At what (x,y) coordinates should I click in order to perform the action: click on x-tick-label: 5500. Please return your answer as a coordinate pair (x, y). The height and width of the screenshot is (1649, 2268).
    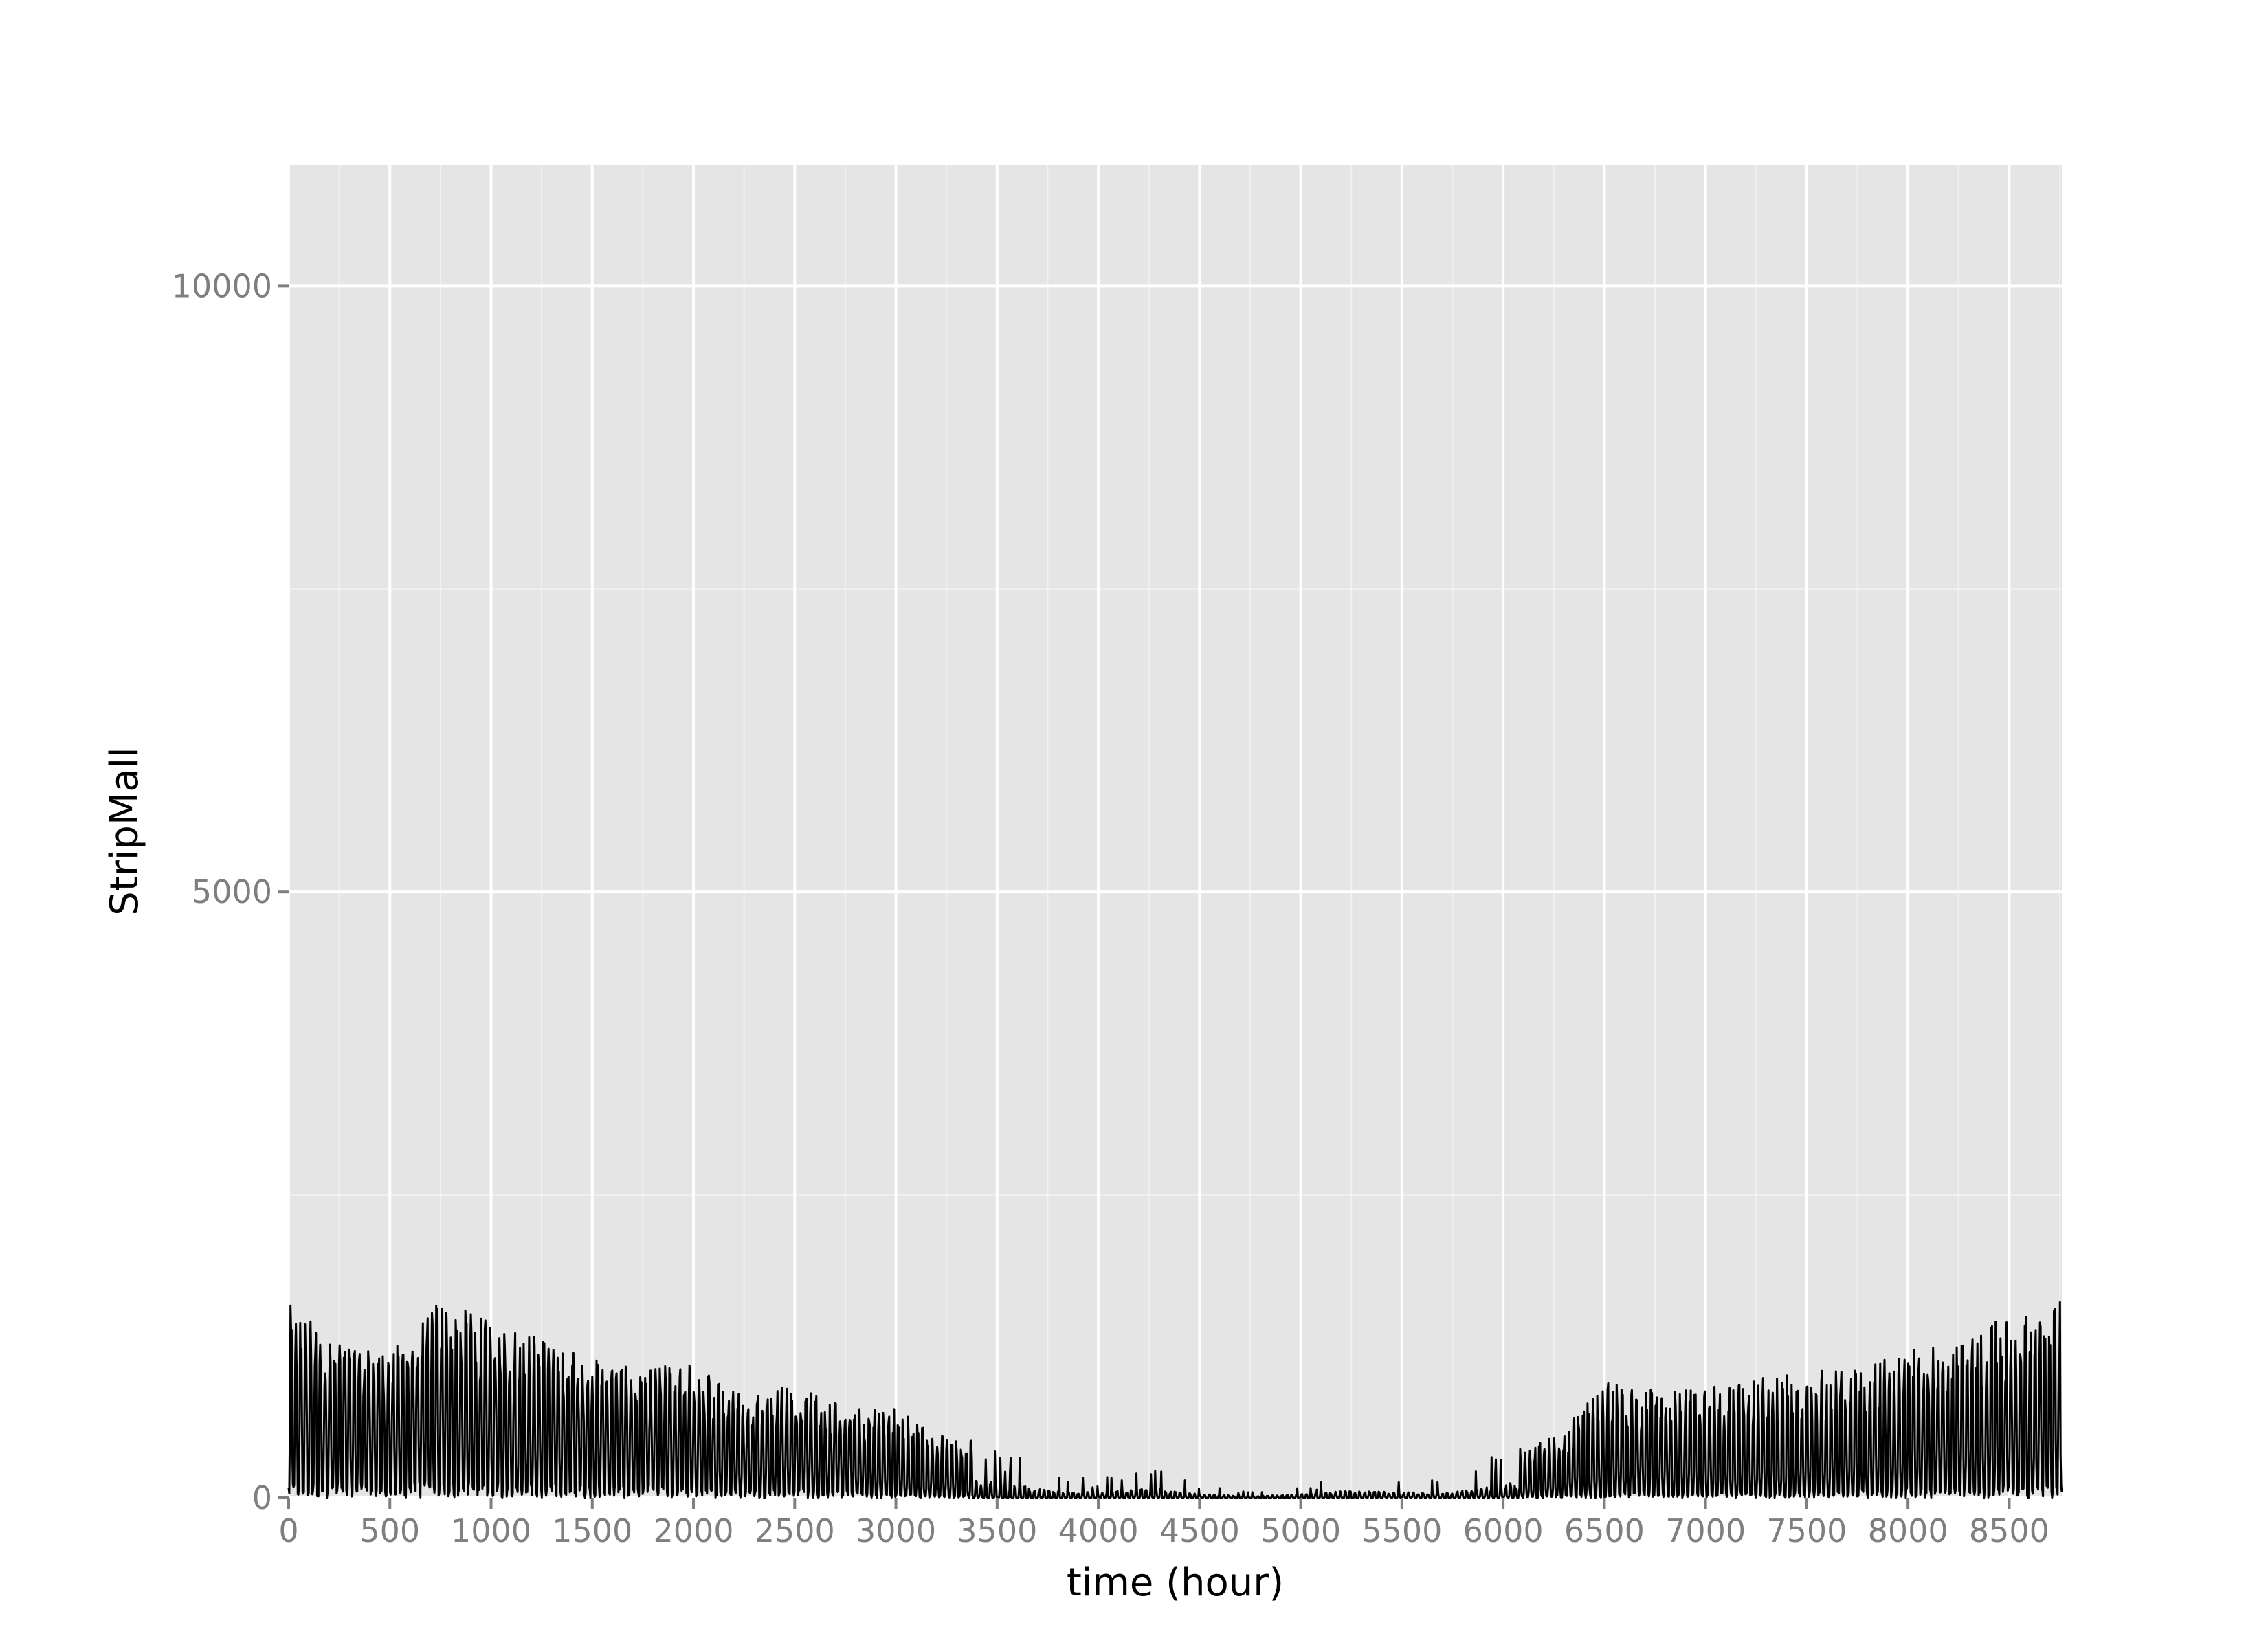
    Looking at the image, I should click on (1402, 1530).